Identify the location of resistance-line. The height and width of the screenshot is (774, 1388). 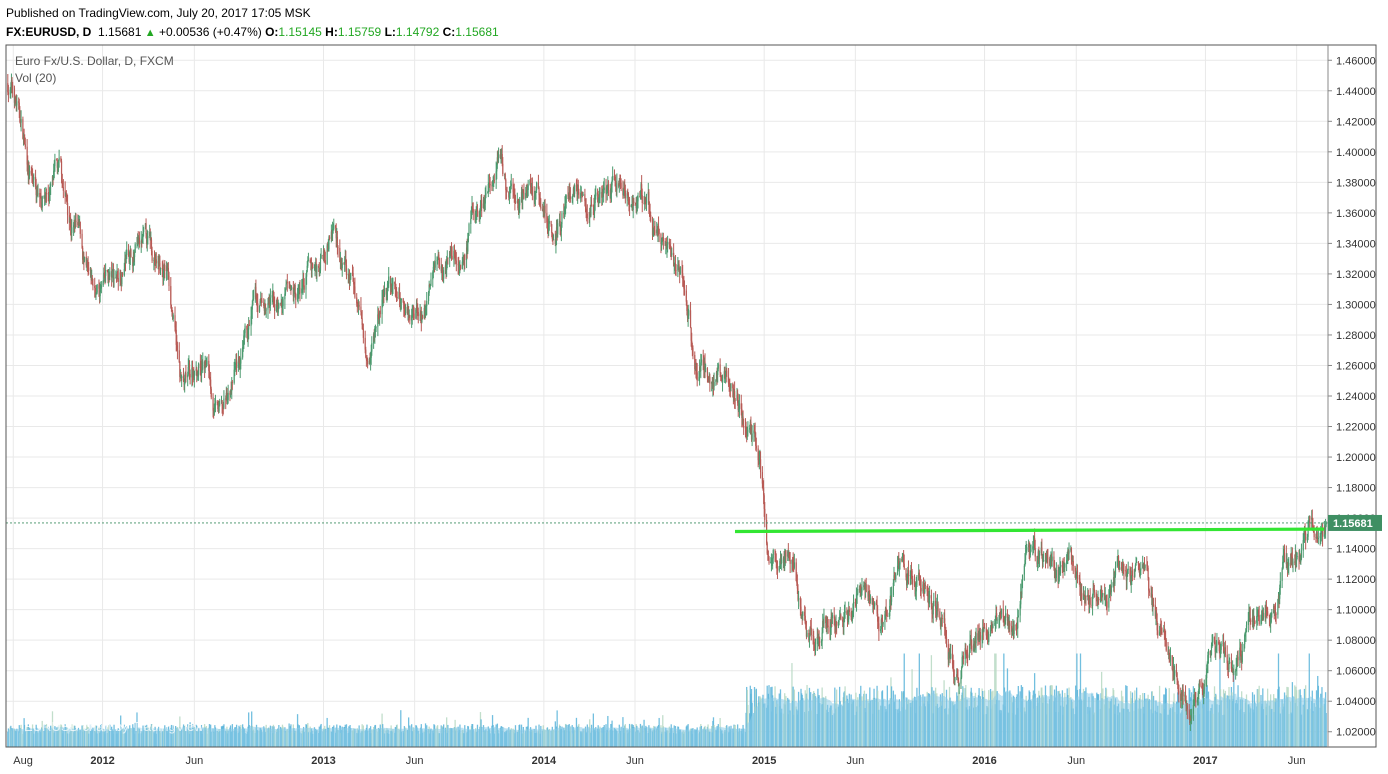
(1029, 530).